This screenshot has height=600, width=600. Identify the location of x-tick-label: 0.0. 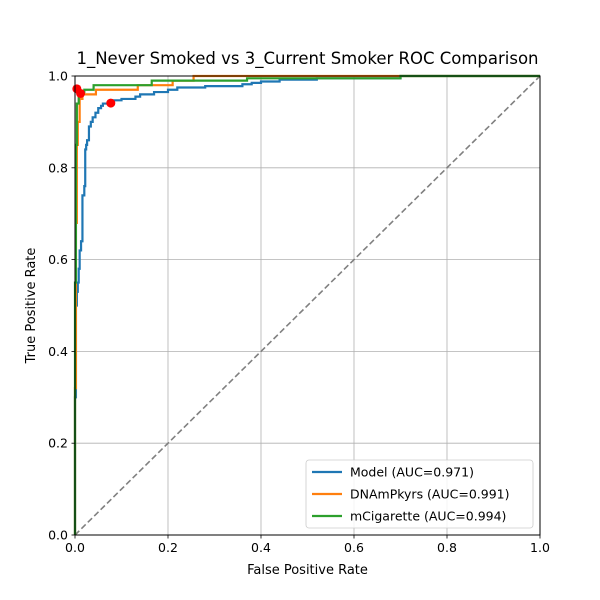
(75, 547).